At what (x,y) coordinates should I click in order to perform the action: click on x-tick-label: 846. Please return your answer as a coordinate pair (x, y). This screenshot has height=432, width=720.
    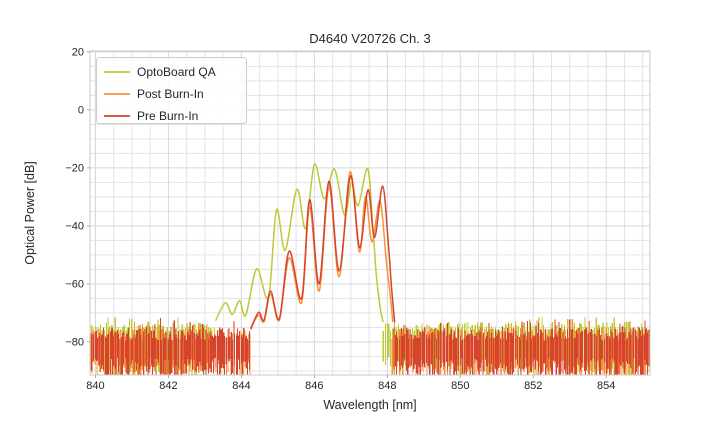
    Looking at the image, I should click on (314, 386).